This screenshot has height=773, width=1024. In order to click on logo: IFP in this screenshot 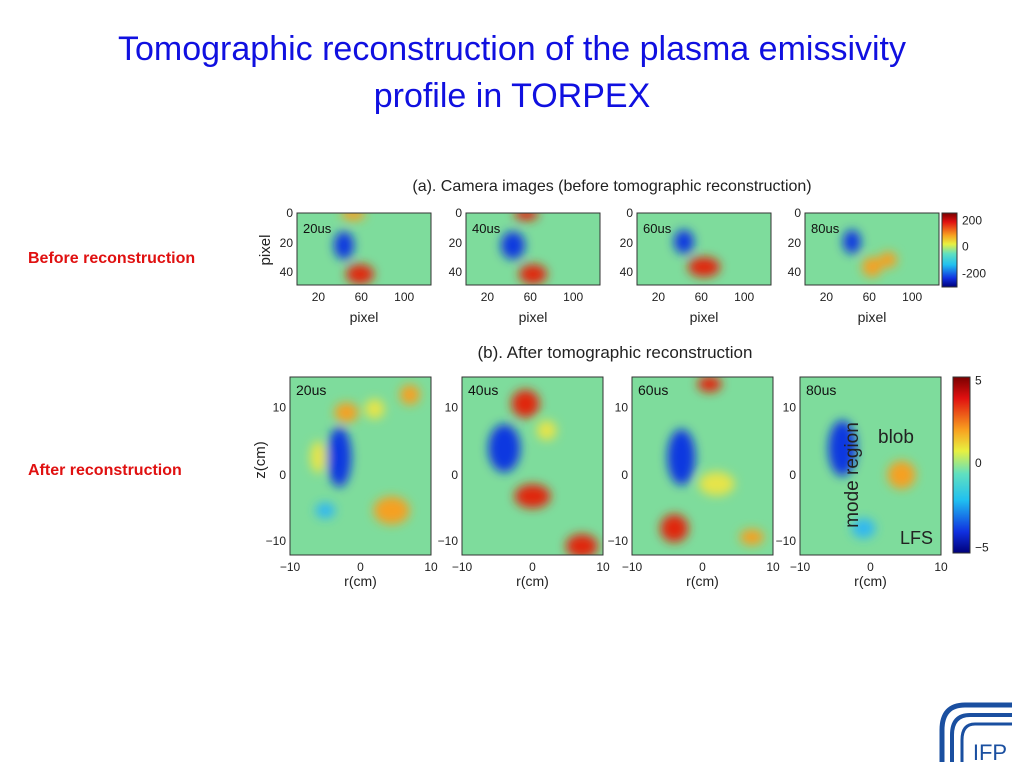, I will do `click(975, 733)`.